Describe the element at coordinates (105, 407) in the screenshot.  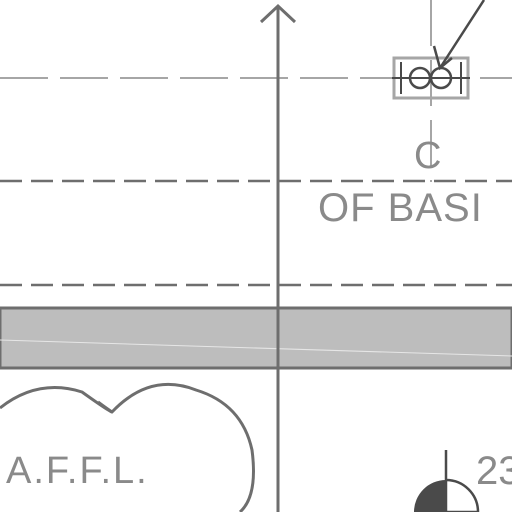
I see `revision-cloud-lobe` at that location.